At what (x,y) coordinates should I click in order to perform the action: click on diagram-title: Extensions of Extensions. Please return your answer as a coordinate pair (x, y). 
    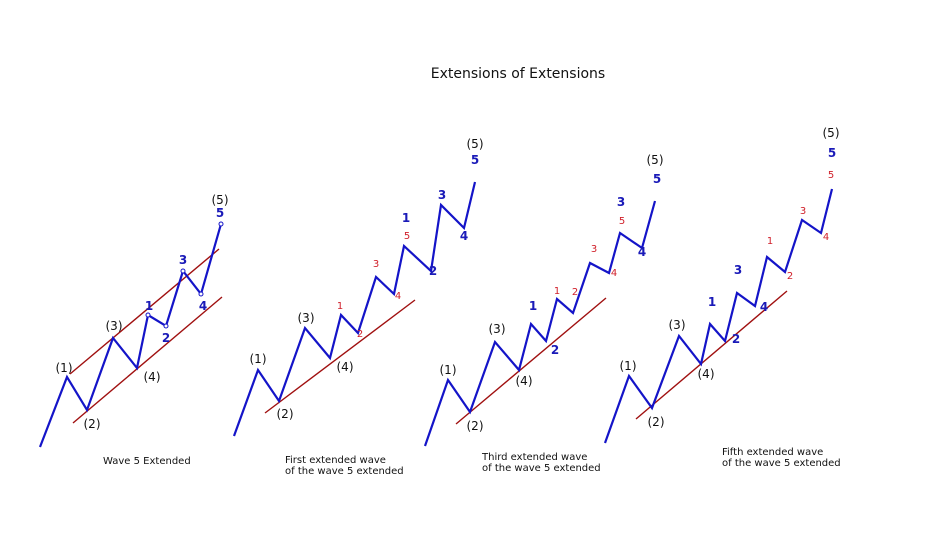
    Looking at the image, I should click on (518, 74).